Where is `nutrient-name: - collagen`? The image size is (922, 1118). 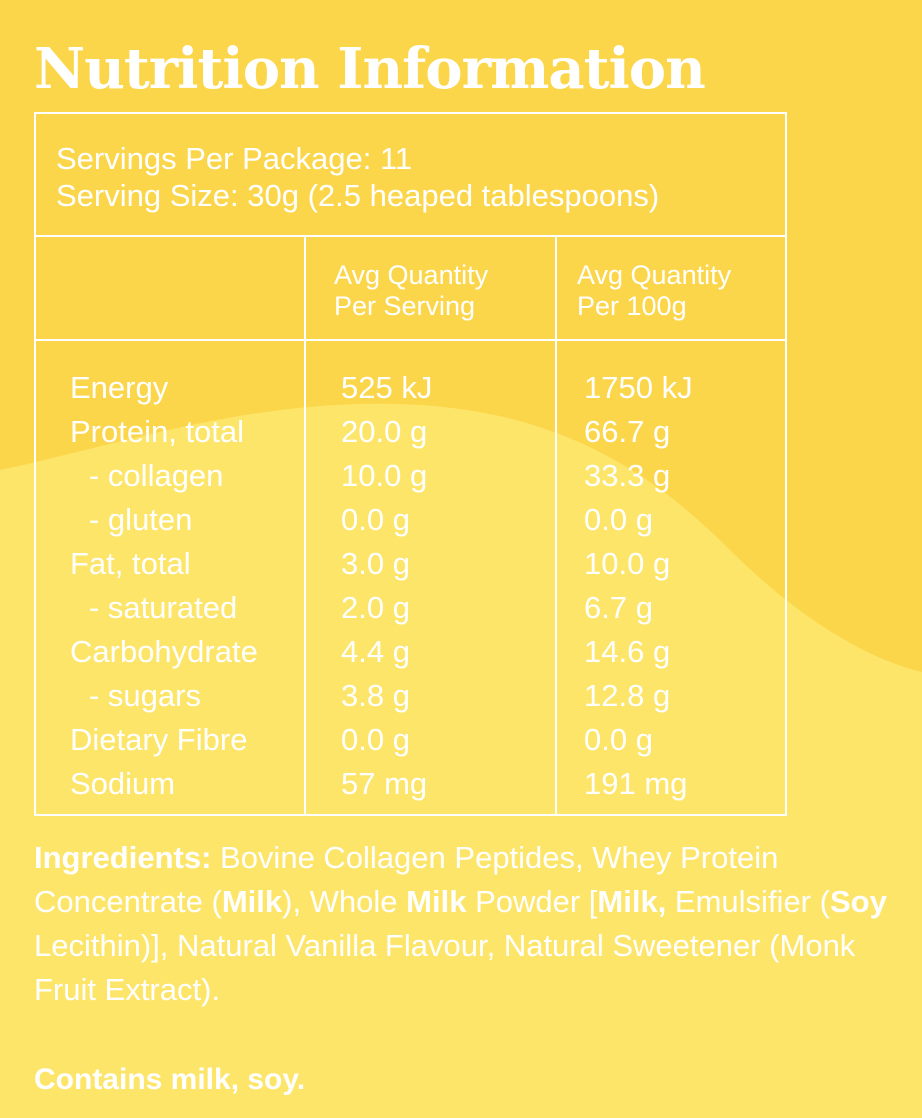 nutrient-name: - collagen is located at coordinates (156, 475).